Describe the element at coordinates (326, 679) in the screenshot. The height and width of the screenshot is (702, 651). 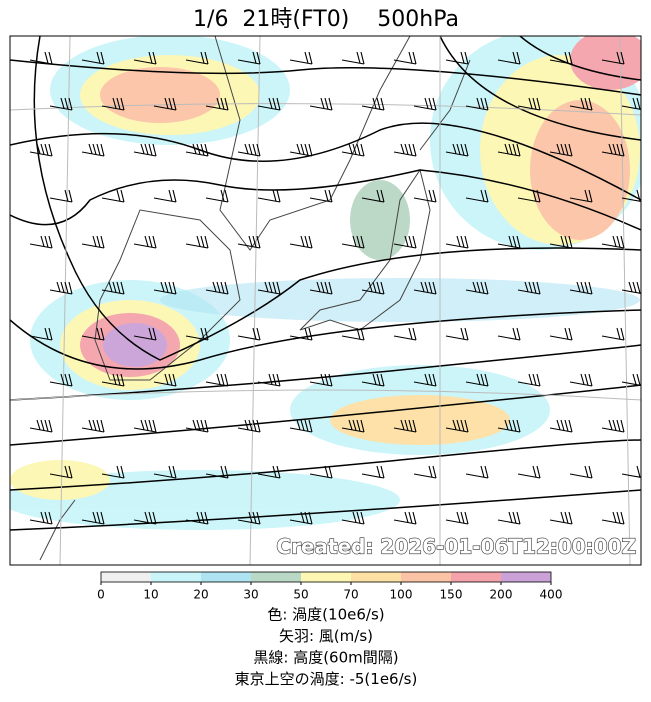
I see `legend-line: 東京上空の渦度: -5(1e6/s)` at that location.